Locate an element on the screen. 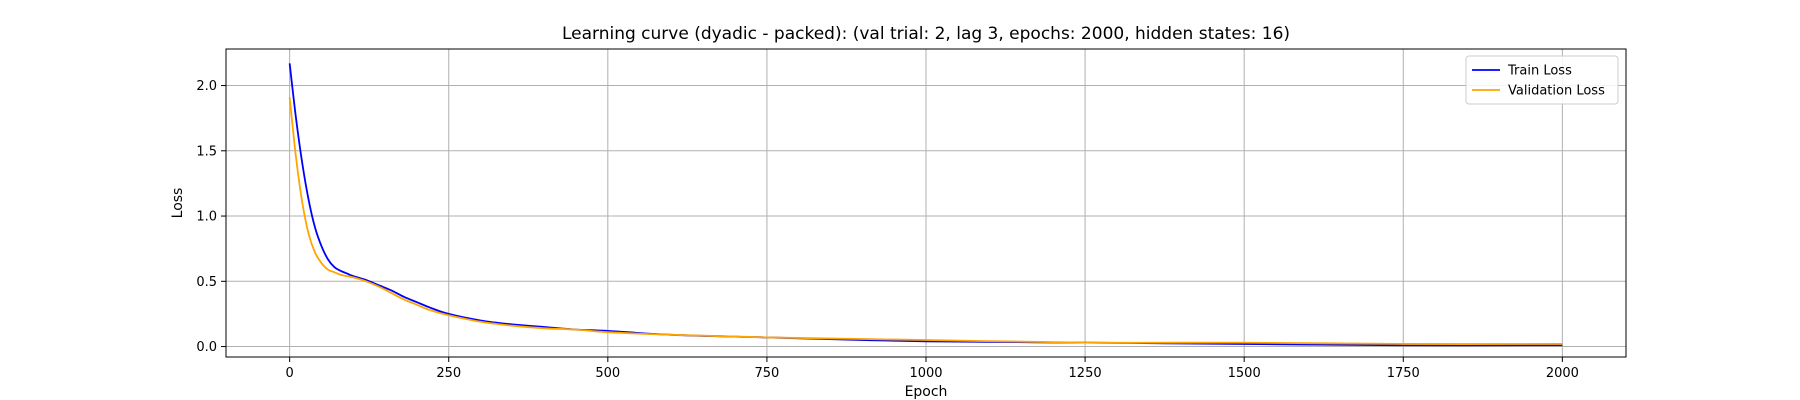 The height and width of the screenshot is (400, 1800). x-tick-label: 500 is located at coordinates (607, 373).